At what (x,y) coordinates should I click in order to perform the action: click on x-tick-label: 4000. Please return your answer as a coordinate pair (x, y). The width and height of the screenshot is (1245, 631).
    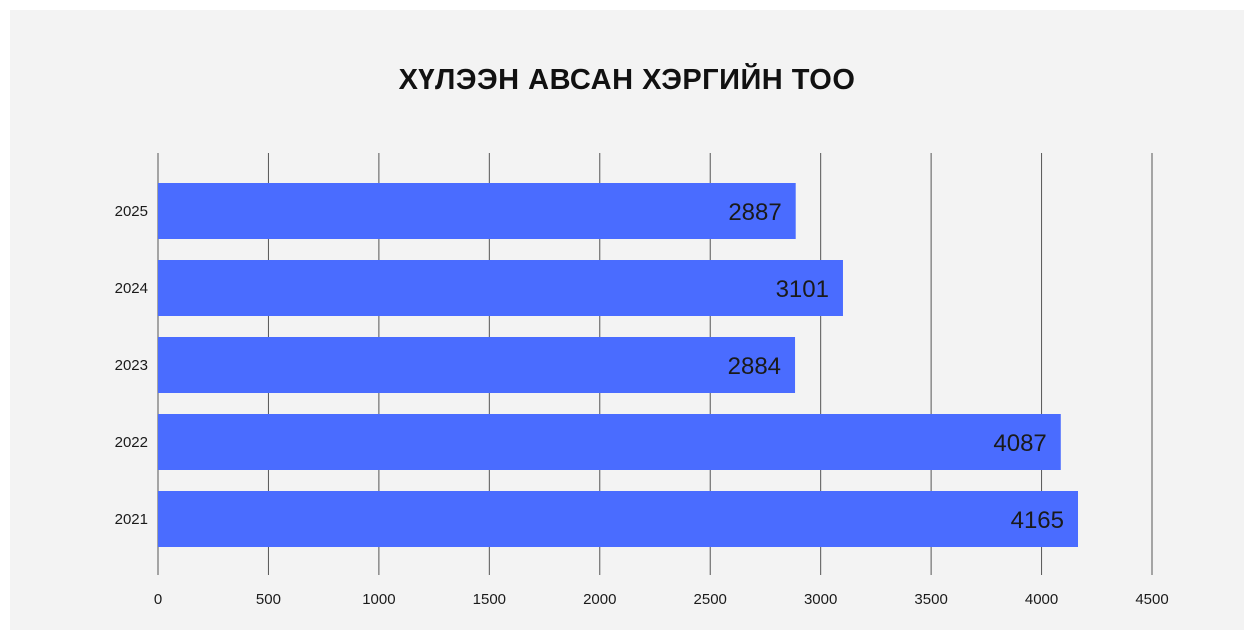
    Looking at the image, I should click on (1041, 599).